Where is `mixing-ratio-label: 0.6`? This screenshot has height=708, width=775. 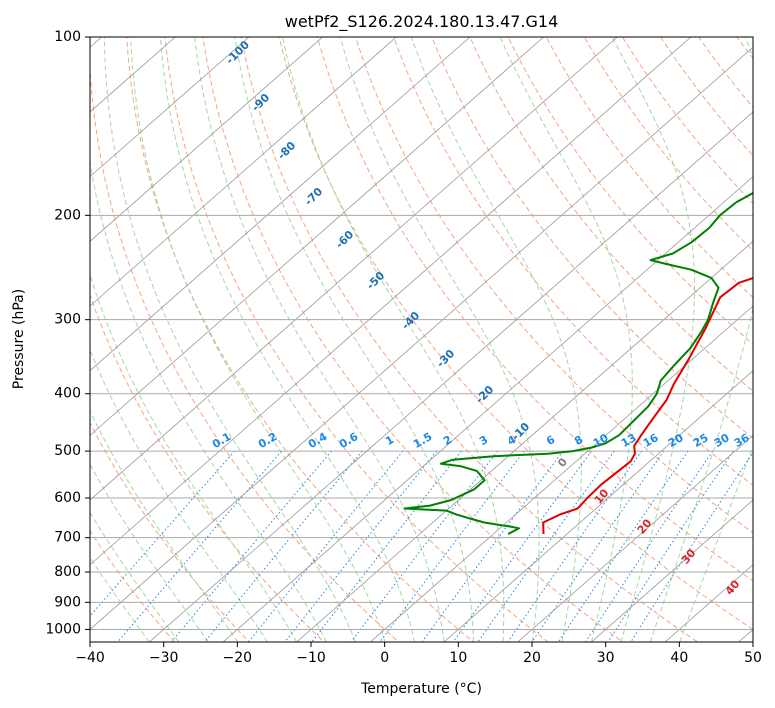 mixing-ratio-label: 0.6 is located at coordinates (349, 440).